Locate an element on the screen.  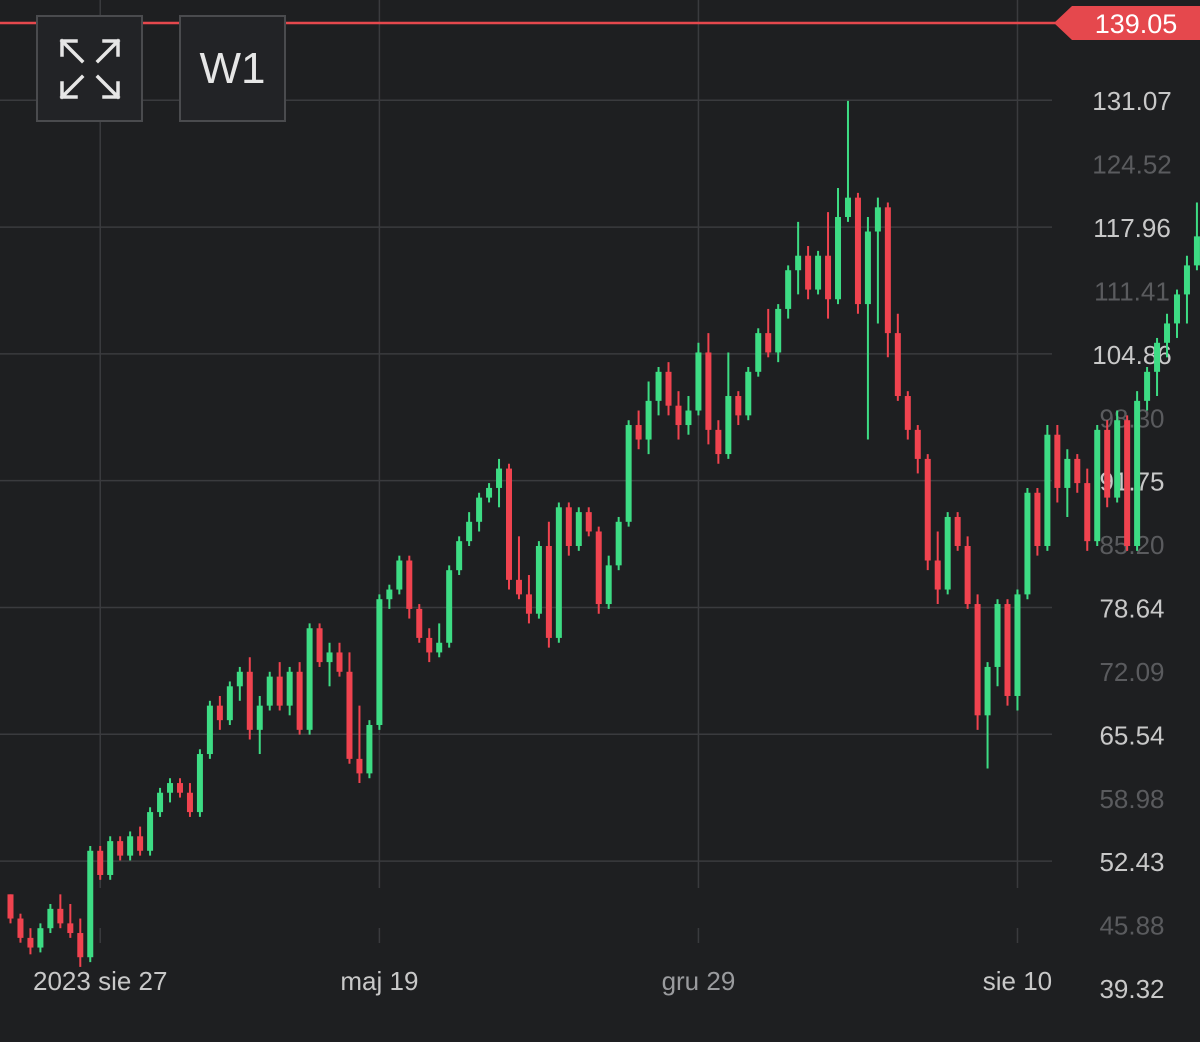
y-tick-label: 98.30 is located at coordinates (1131, 418).